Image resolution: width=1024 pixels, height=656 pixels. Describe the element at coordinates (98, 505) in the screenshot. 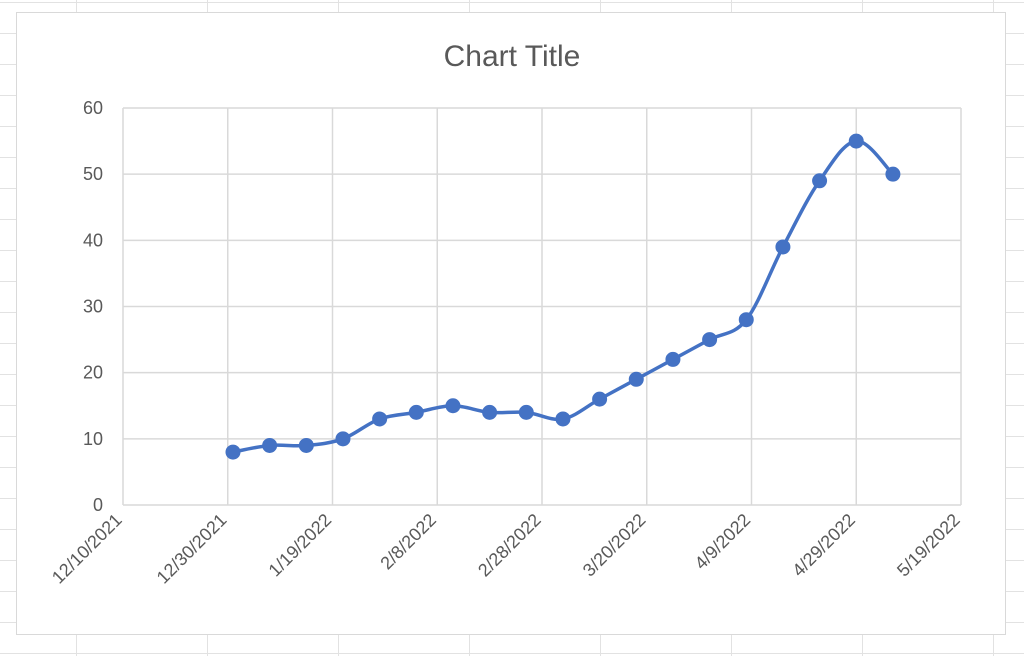

I see `y-tick-label: 0` at that location.